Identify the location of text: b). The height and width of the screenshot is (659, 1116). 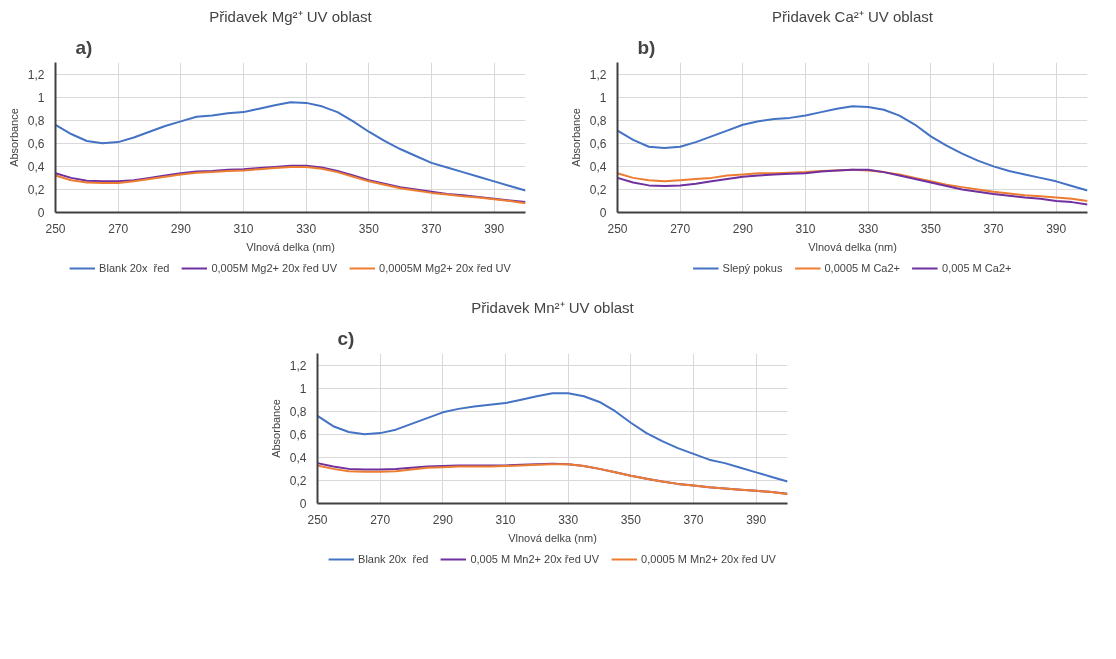
(646, 47).